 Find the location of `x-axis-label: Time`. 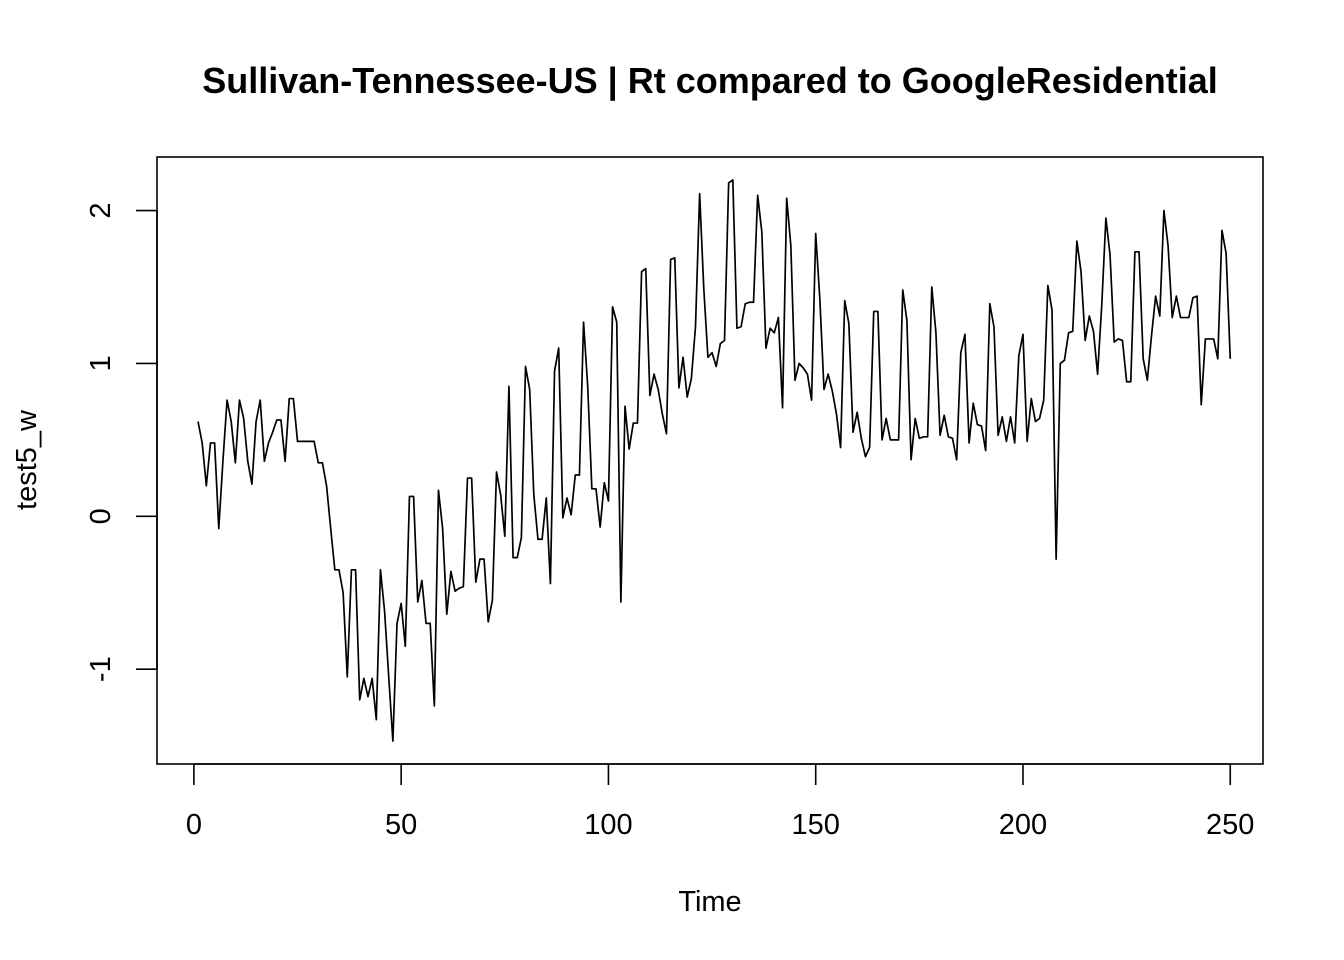

x-axis-label: Time is located at coordinates (709, 902).